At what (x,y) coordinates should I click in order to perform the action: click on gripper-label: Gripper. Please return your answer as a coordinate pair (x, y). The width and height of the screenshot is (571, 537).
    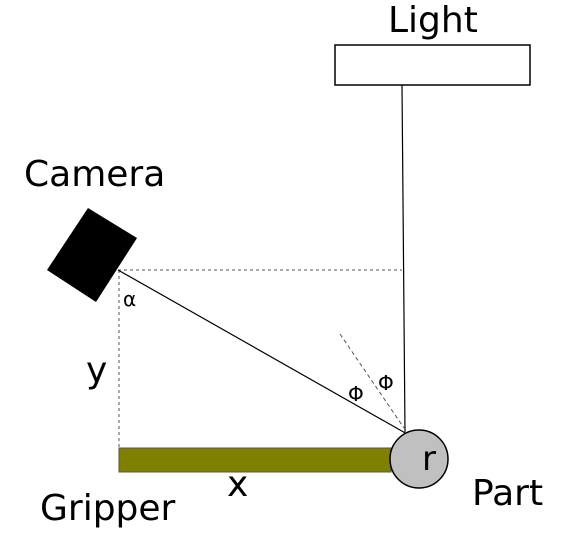
    Looking at the image, I should click on (108, 508).